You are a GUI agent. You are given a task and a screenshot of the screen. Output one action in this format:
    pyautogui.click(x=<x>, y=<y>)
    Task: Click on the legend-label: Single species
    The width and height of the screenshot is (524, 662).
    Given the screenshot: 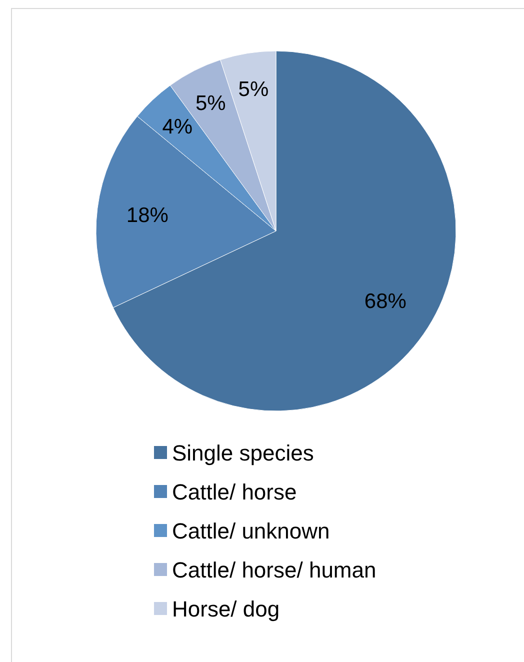 What is the action you would take?
    pyautogui.click(x=243, y=453)
    